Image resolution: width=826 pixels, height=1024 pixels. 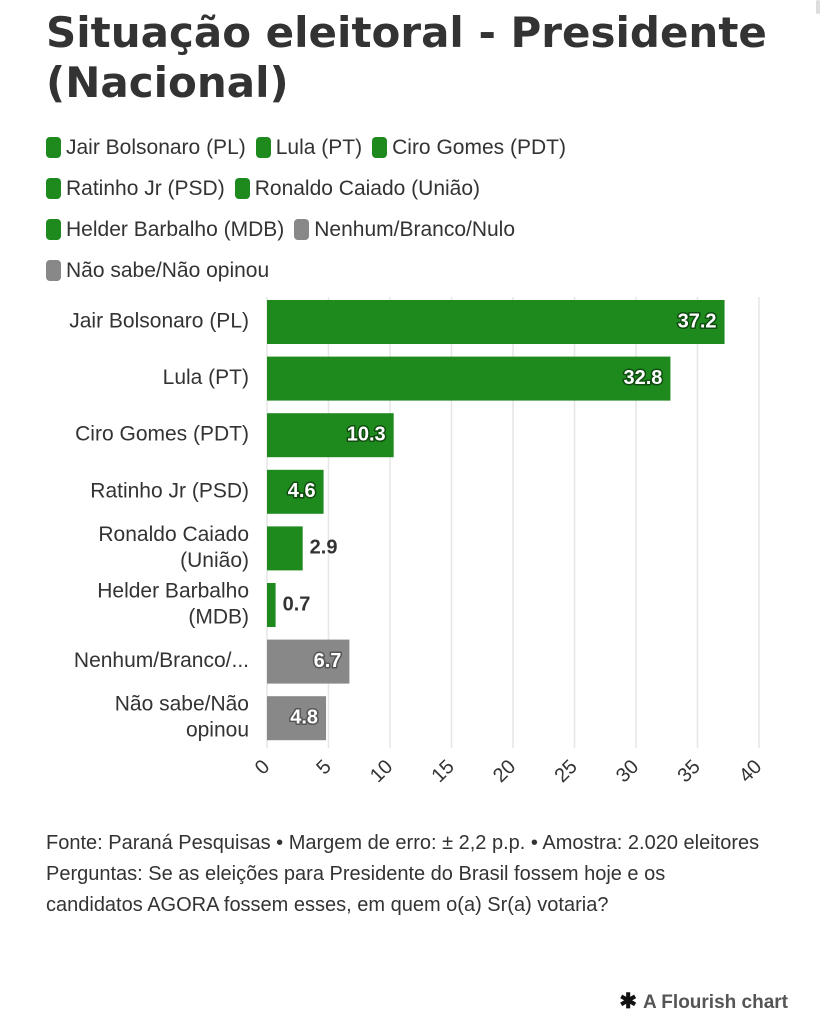 I want to click on data-label: 10.3, so click(x=366, y=434).